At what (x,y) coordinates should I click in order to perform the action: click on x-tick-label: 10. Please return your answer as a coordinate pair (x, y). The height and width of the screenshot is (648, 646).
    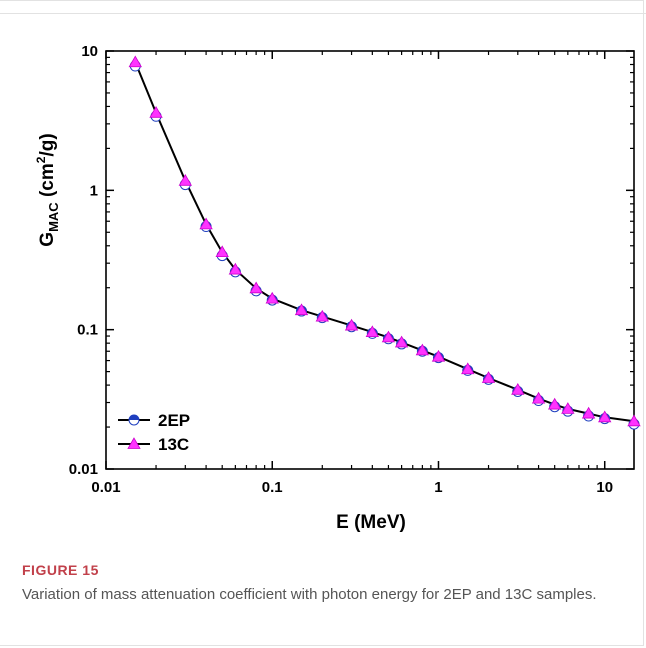
    Looking at the image, I should click on (604, 487).